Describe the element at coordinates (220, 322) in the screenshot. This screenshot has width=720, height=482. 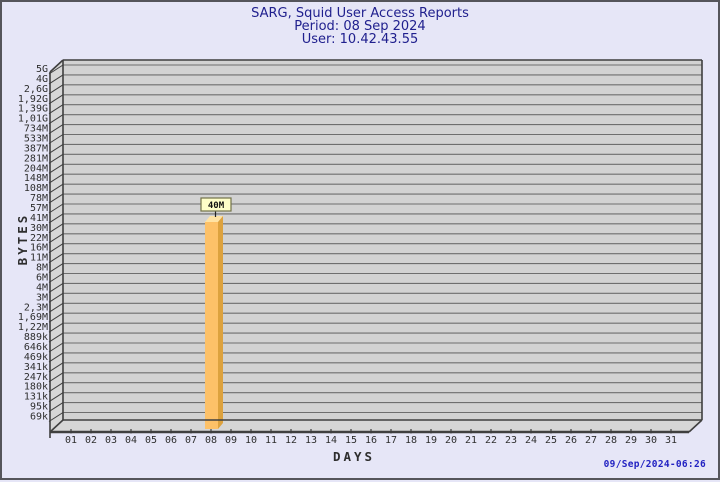
I see `bar-side-face` at that location.